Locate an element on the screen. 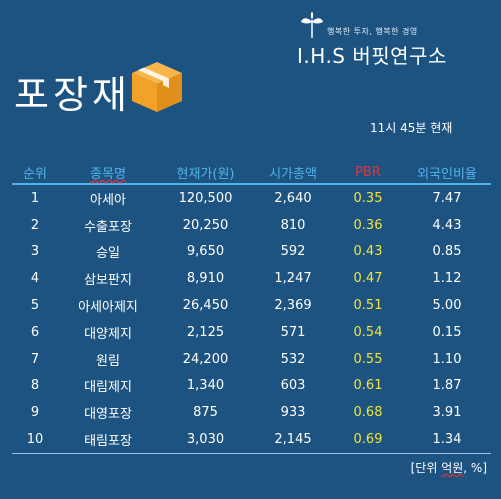 The width and height of the screenshot is (501, 499). cell-pbr: 0.43 is located at coordinates (368, 252).